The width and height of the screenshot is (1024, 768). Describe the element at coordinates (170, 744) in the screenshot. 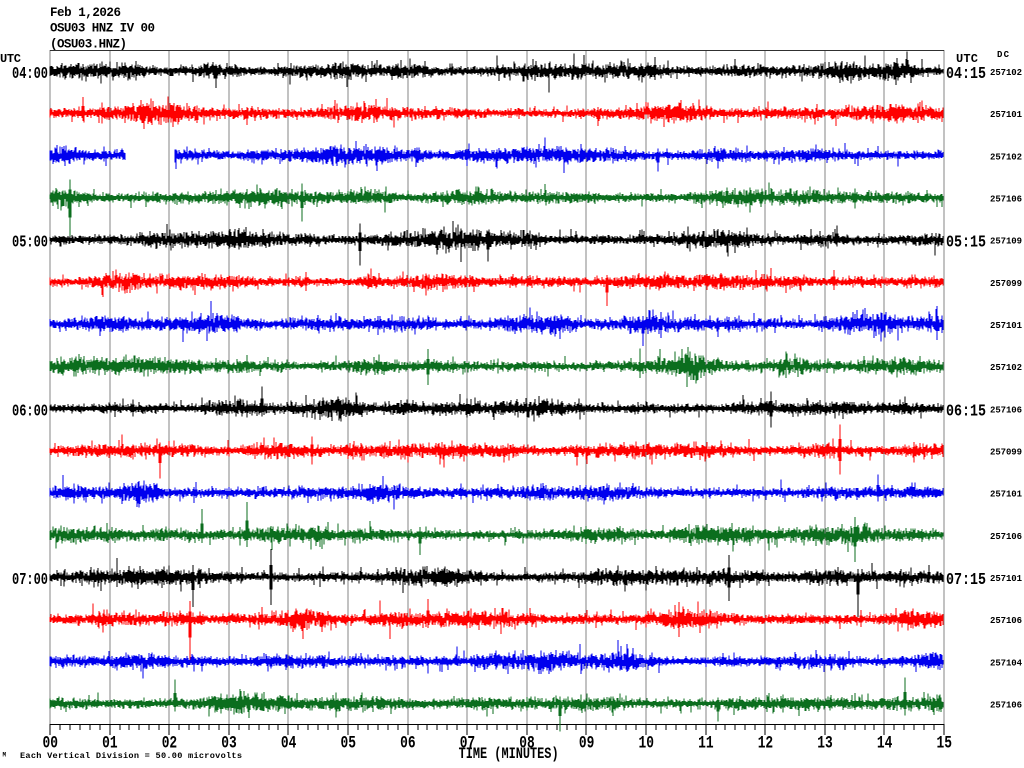

I see `svg-text: 02` at that location.